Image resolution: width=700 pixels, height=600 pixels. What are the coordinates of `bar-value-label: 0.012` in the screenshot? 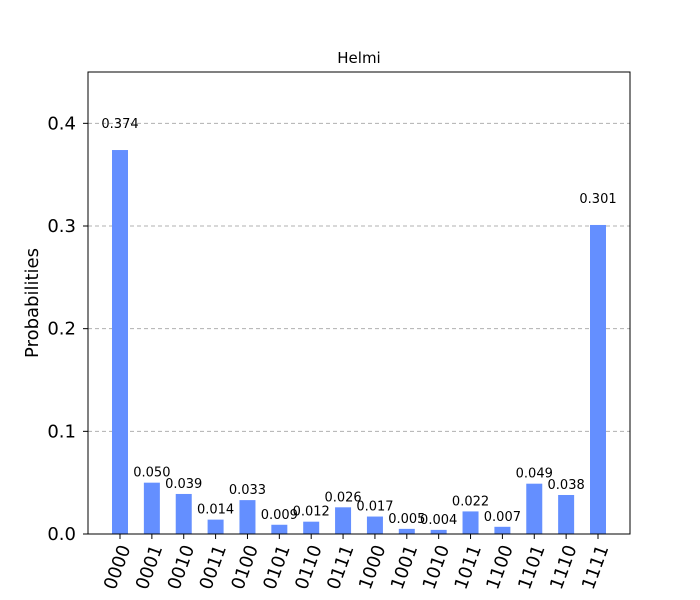 It's located at (311, 512).